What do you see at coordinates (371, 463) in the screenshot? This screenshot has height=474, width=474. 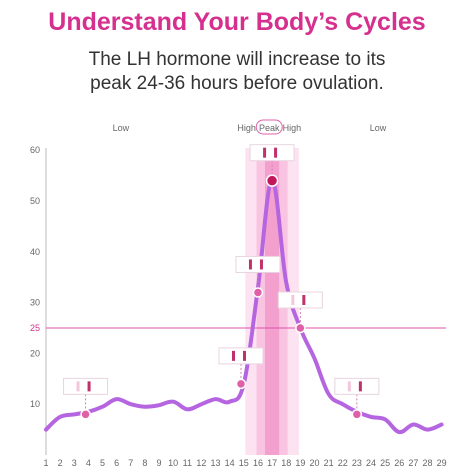 I see `x-tick-label: 24` at bounding box center [371, 463].